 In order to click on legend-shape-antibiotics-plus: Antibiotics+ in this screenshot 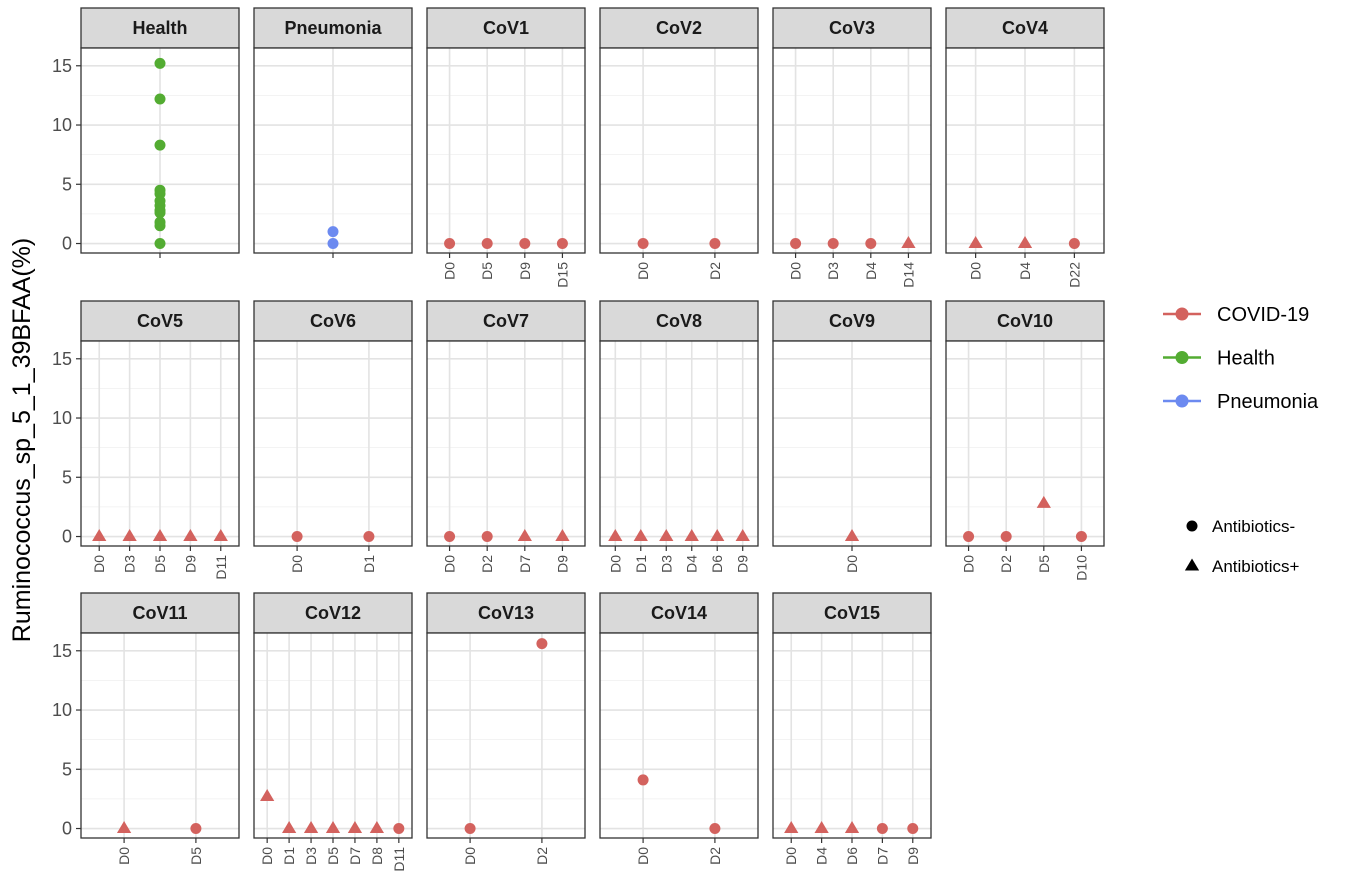, I will do `click(1241, 566)`.